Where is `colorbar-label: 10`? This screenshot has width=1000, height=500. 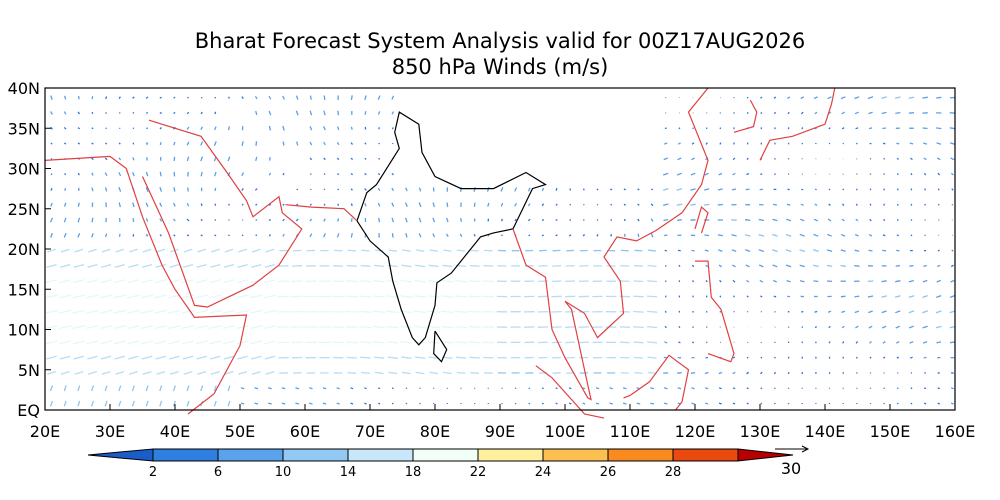 colorbar-label: 10 is located at coordinates (283, 472).